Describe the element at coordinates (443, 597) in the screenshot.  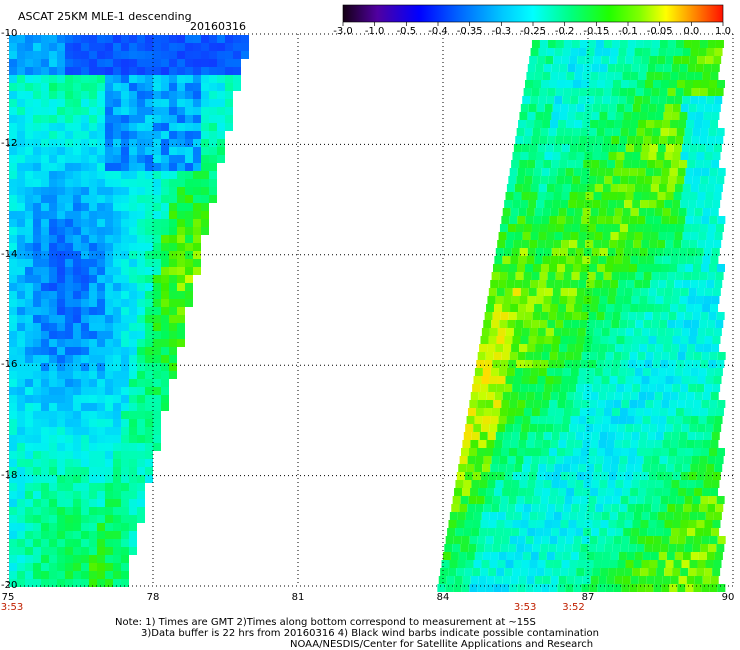
I see `longitude-label: 84` at that location.